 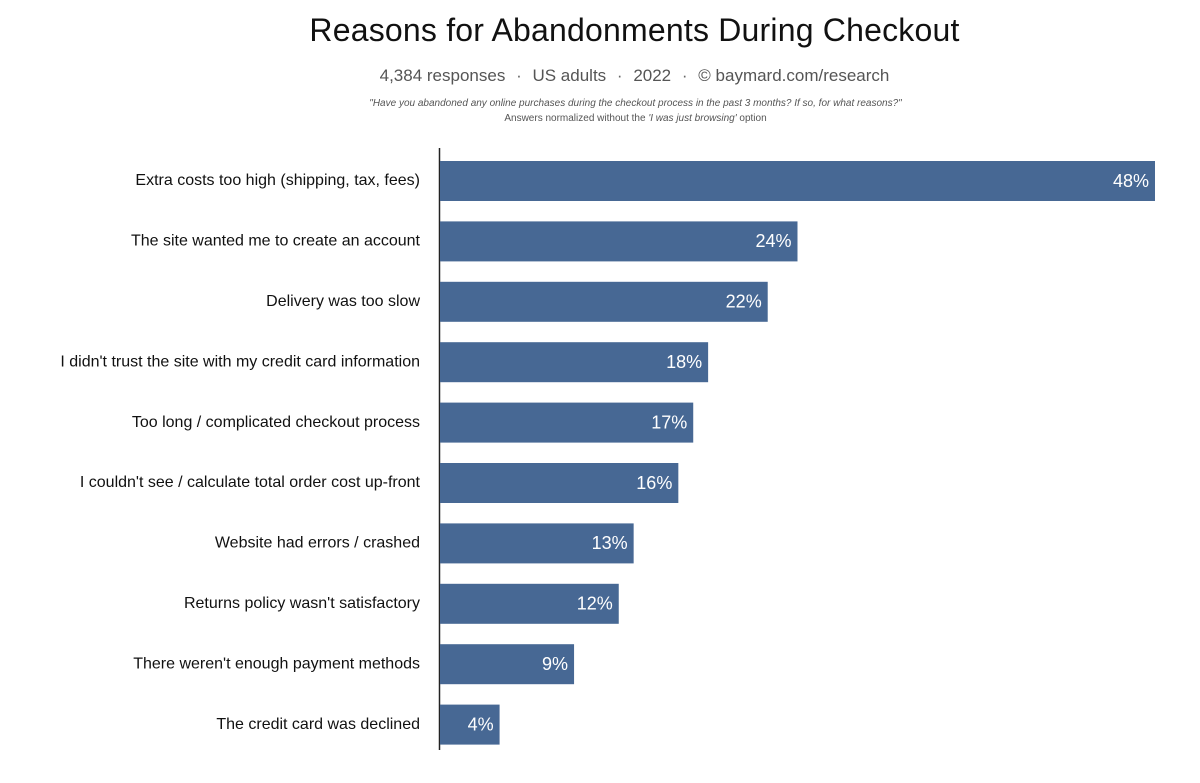 I want to click on value-label: 12%, so click(x=595, y=604).